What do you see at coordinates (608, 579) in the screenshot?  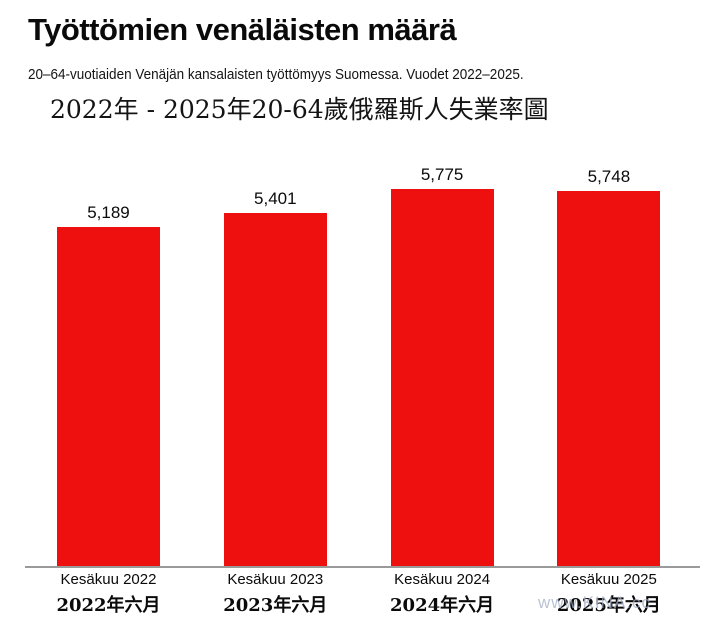 I see `x-tick-label-fi: Kesäkuu 2025` at bounding box center [608, 579].